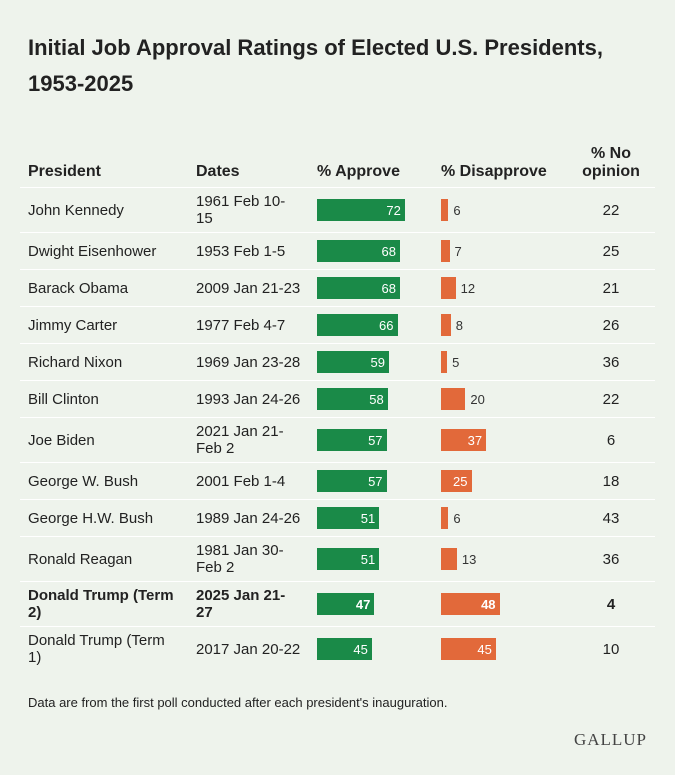  I want to click on president: Donald Trump (Term 2), so click(104, 604).